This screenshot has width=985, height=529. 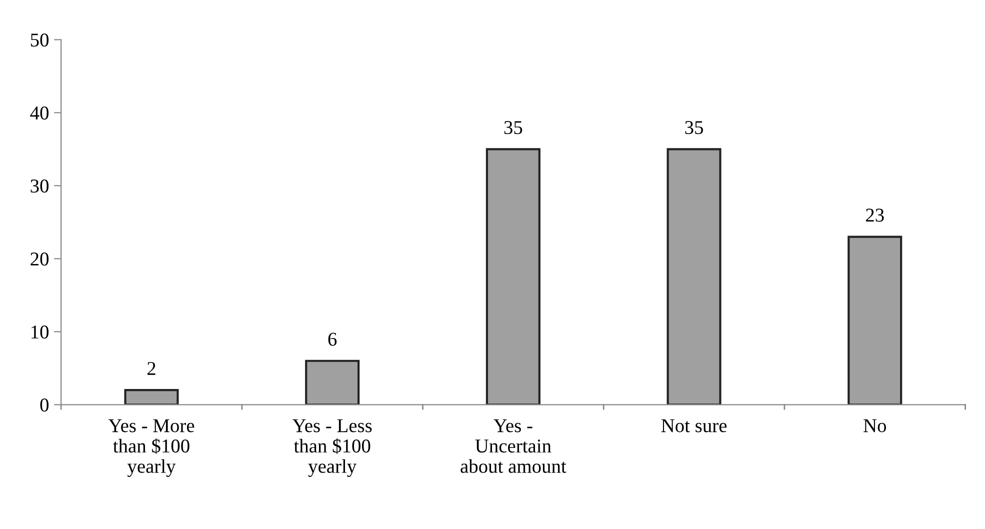 What do you see at coordinates (39, 40) in the screenshot?
I see `y-tick-label: 50` at bounding box center [39, 40].